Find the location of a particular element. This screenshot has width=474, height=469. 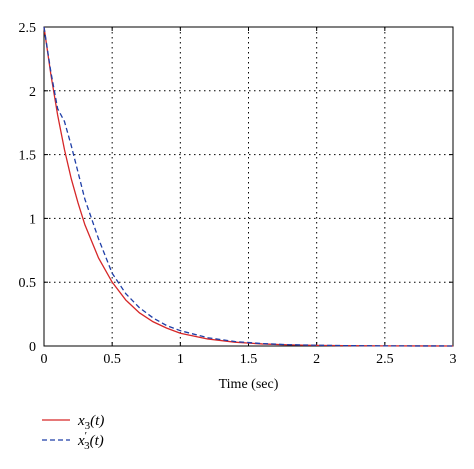

x-tick-label: 0.5 is located at coordinates (112, 359).